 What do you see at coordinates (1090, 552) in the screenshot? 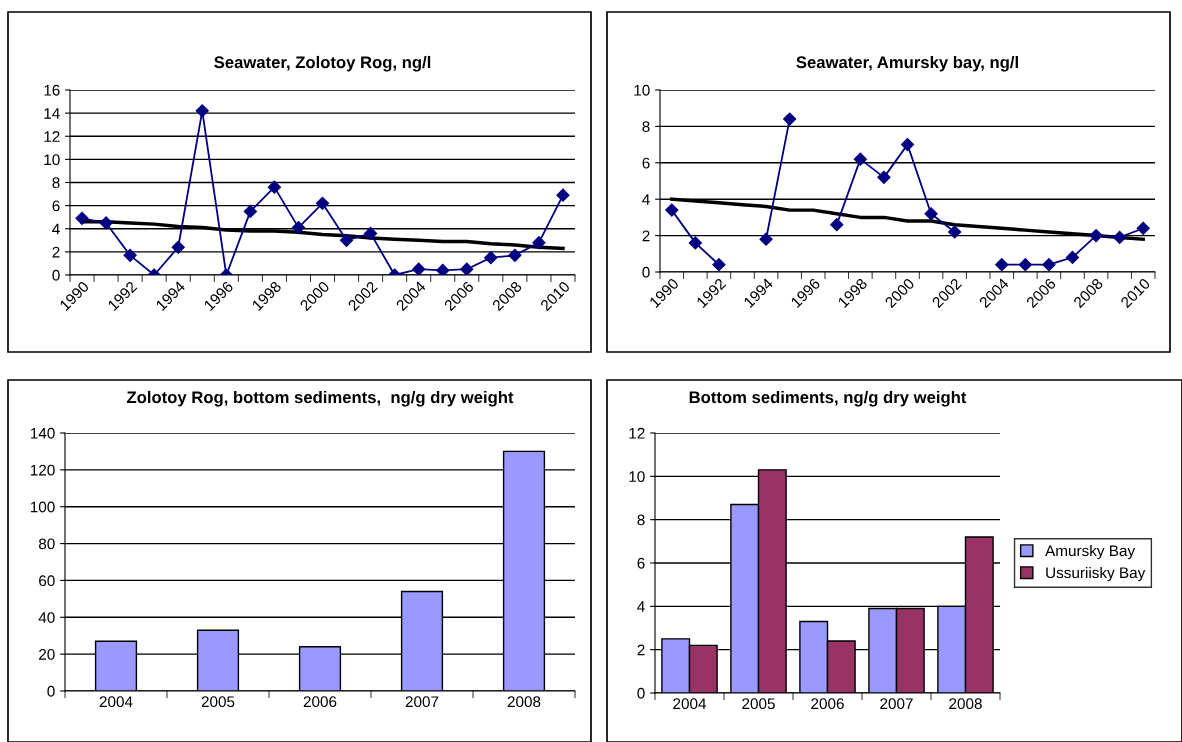
I see `legend-label: Amursky Bay` at bounding box center [1090, 552].